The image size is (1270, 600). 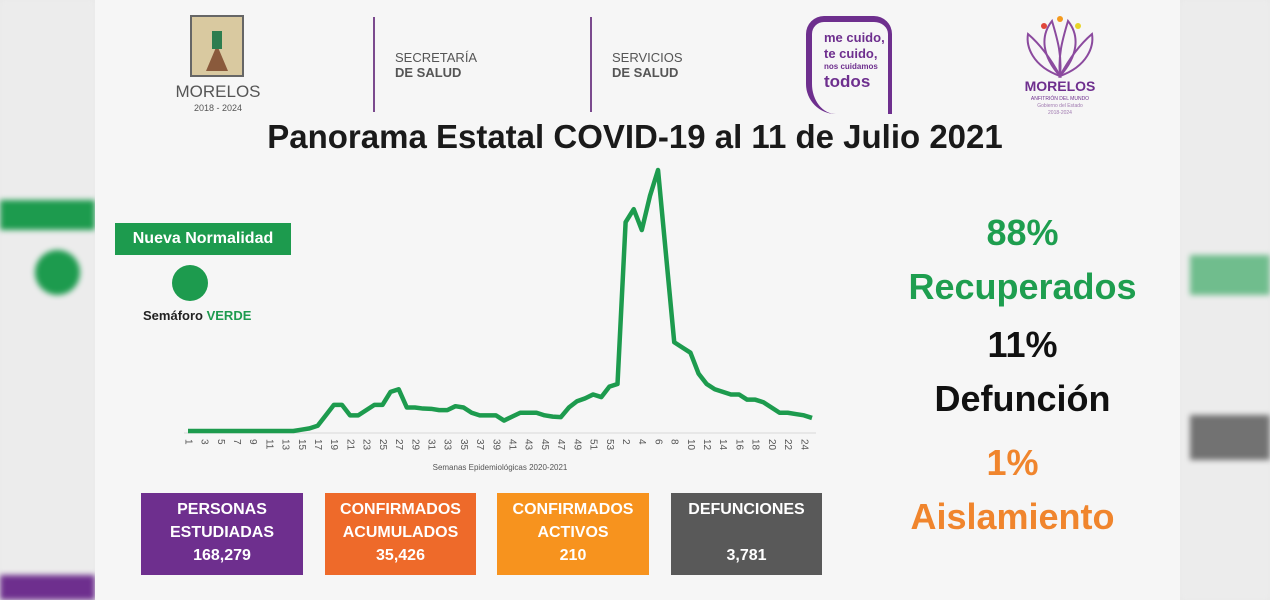 What do you see at coordinates (1060, 86) in the screenshot?
I see `state-logo-name: MORELOS` at bounding box center [1060, 86].